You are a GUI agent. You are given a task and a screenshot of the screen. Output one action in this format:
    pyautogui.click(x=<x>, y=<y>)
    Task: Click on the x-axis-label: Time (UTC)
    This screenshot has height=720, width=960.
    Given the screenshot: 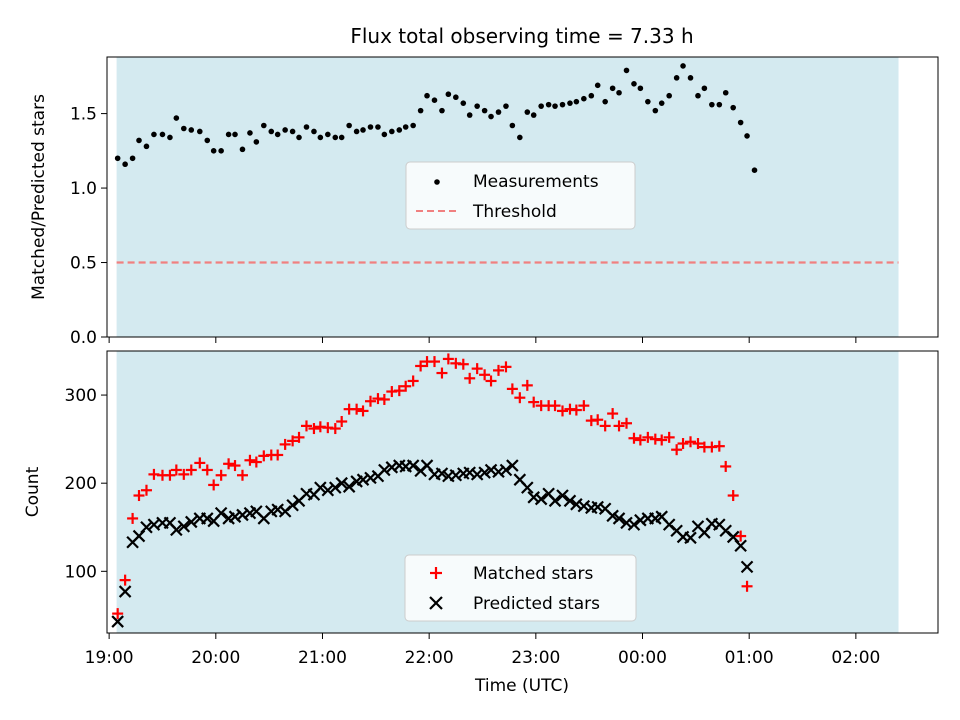 What is the action you would take?
    pyautogui.click(x=521, y=686)
    